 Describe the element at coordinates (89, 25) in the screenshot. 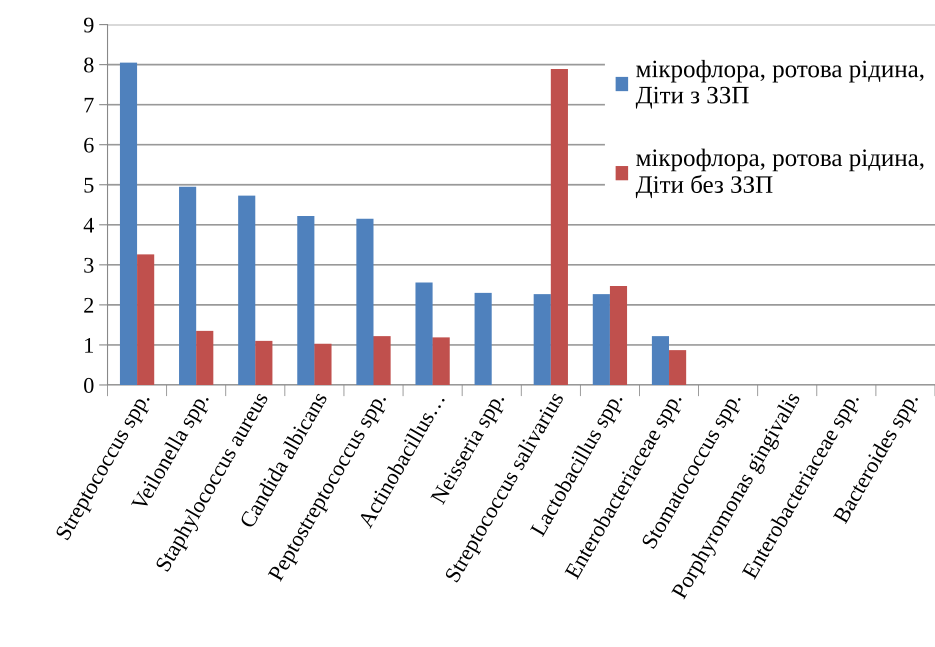

I see `y-tick-label: 9` at that location.